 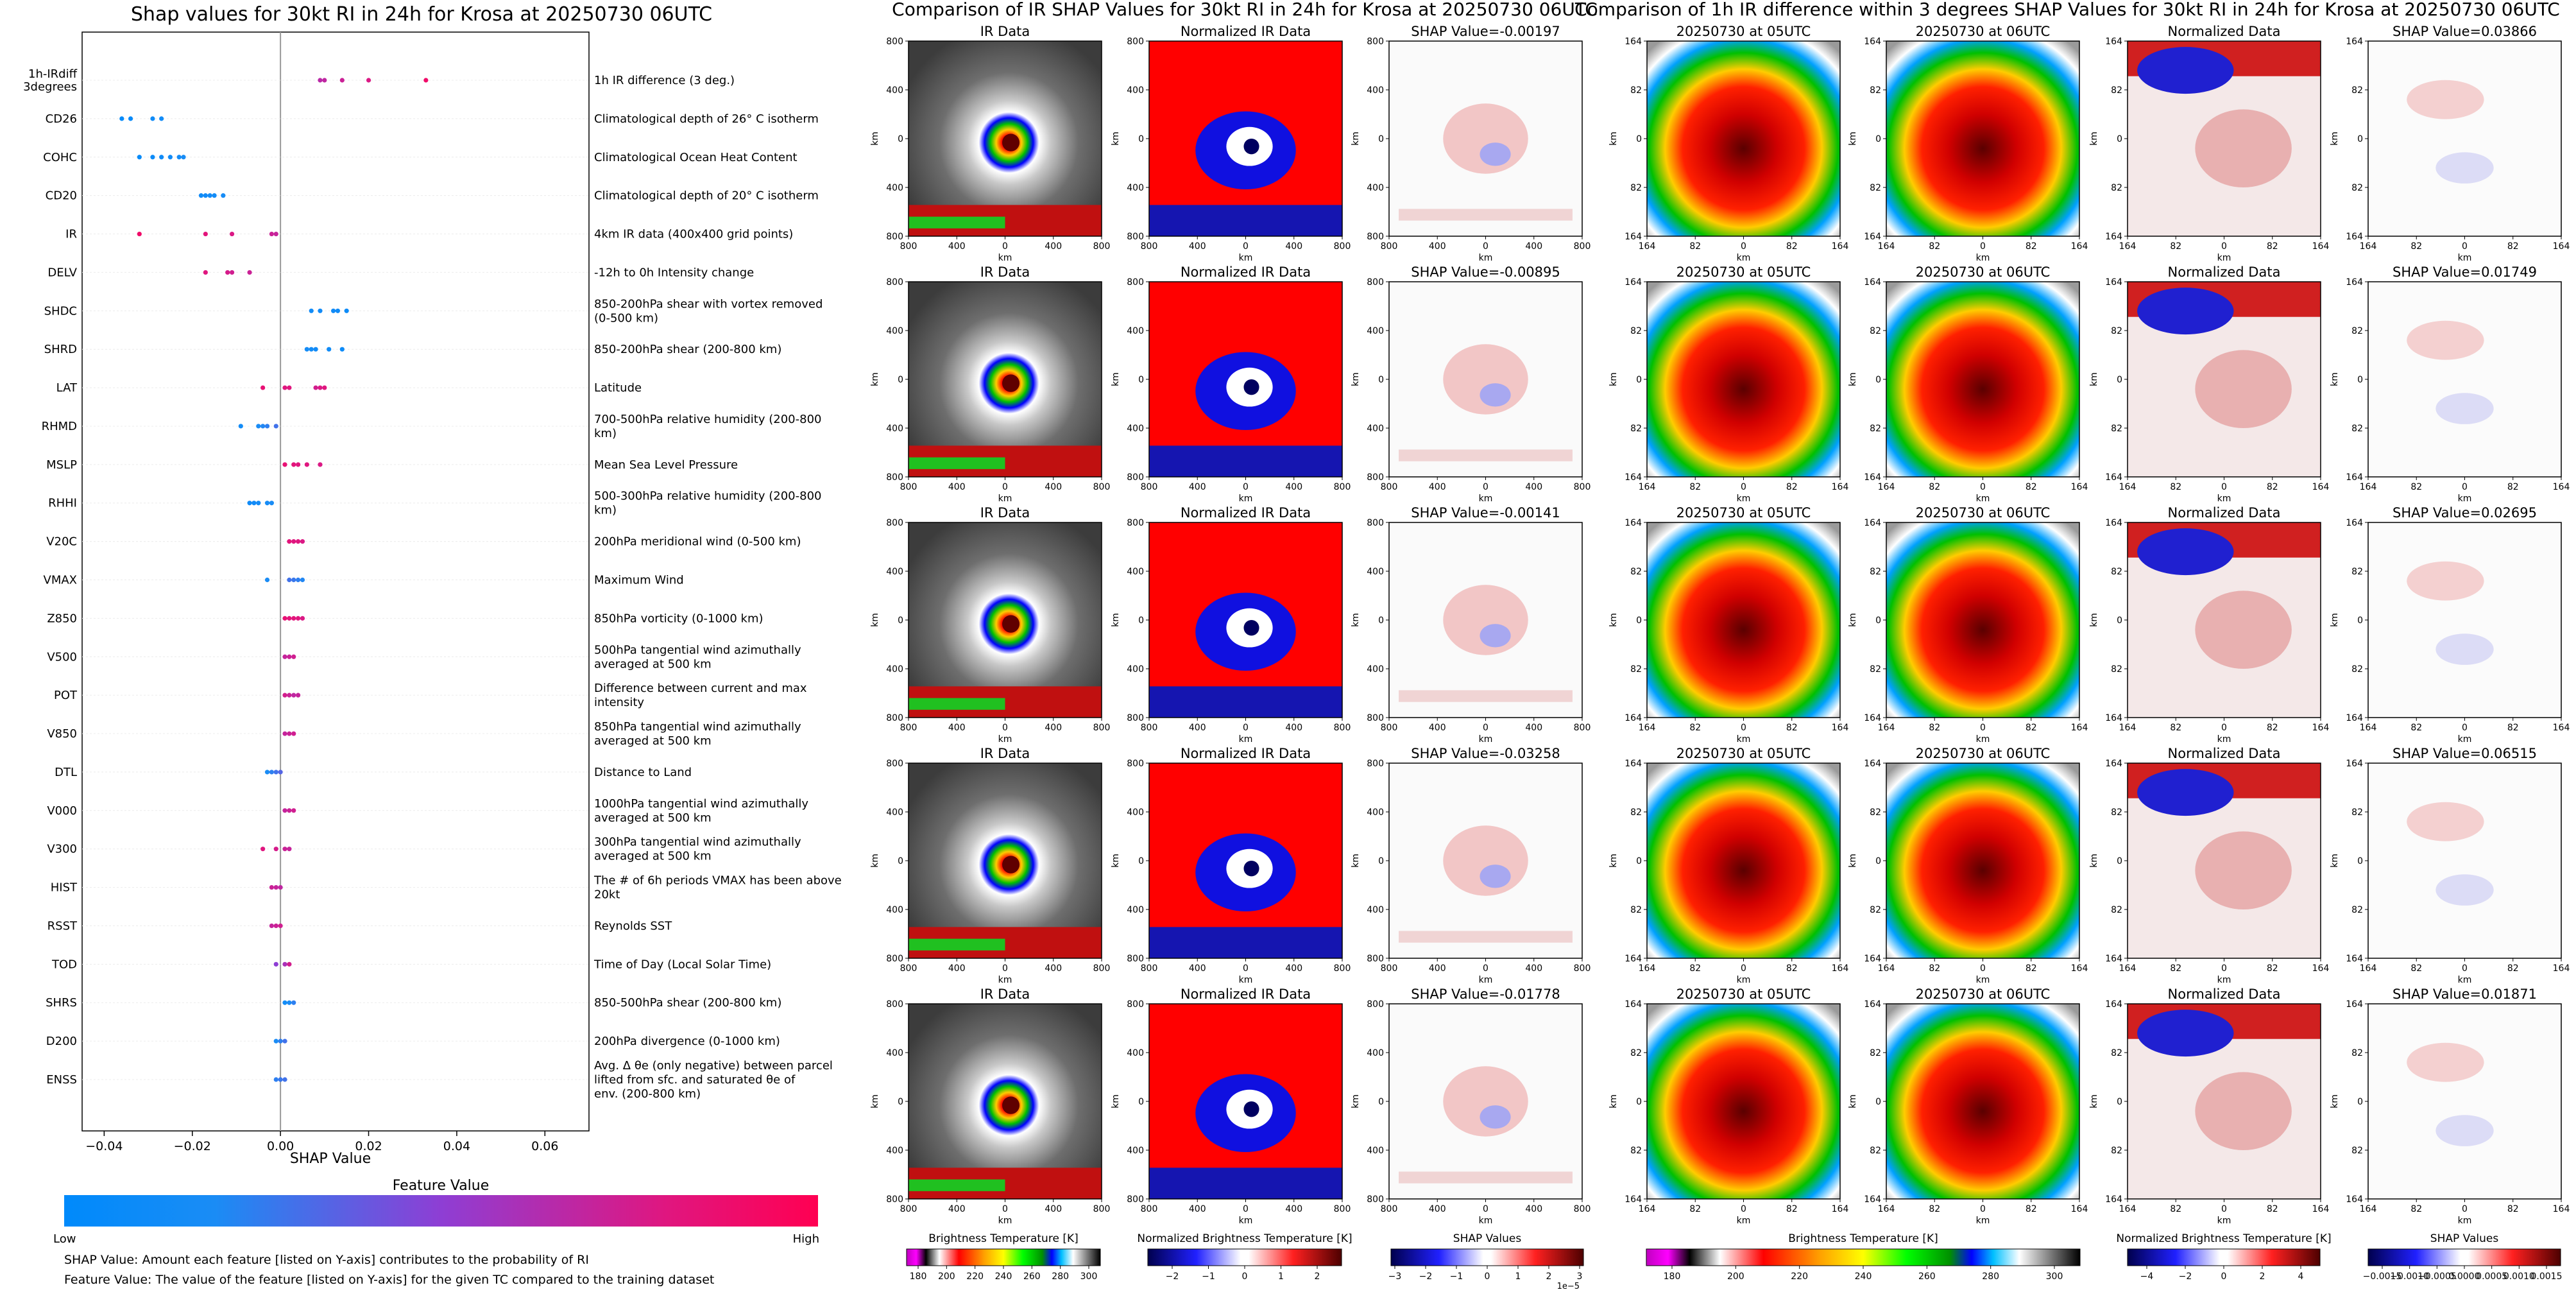 What do you see at coordinates (2464, 1276) in the screenshot?
I see `colorbar-tick-label: 0.0000` at bounding box center [2464, 1276].